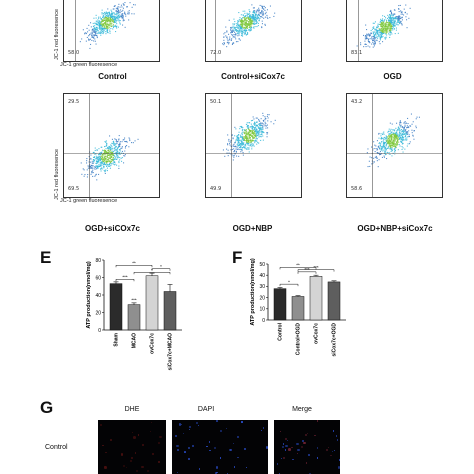 This screenshot has height=474, width=474. What do you see at coordinates (253, 31) in the screenshot?
I see `flow-plot-control-sicox7c` at bounding box center [253, 31].